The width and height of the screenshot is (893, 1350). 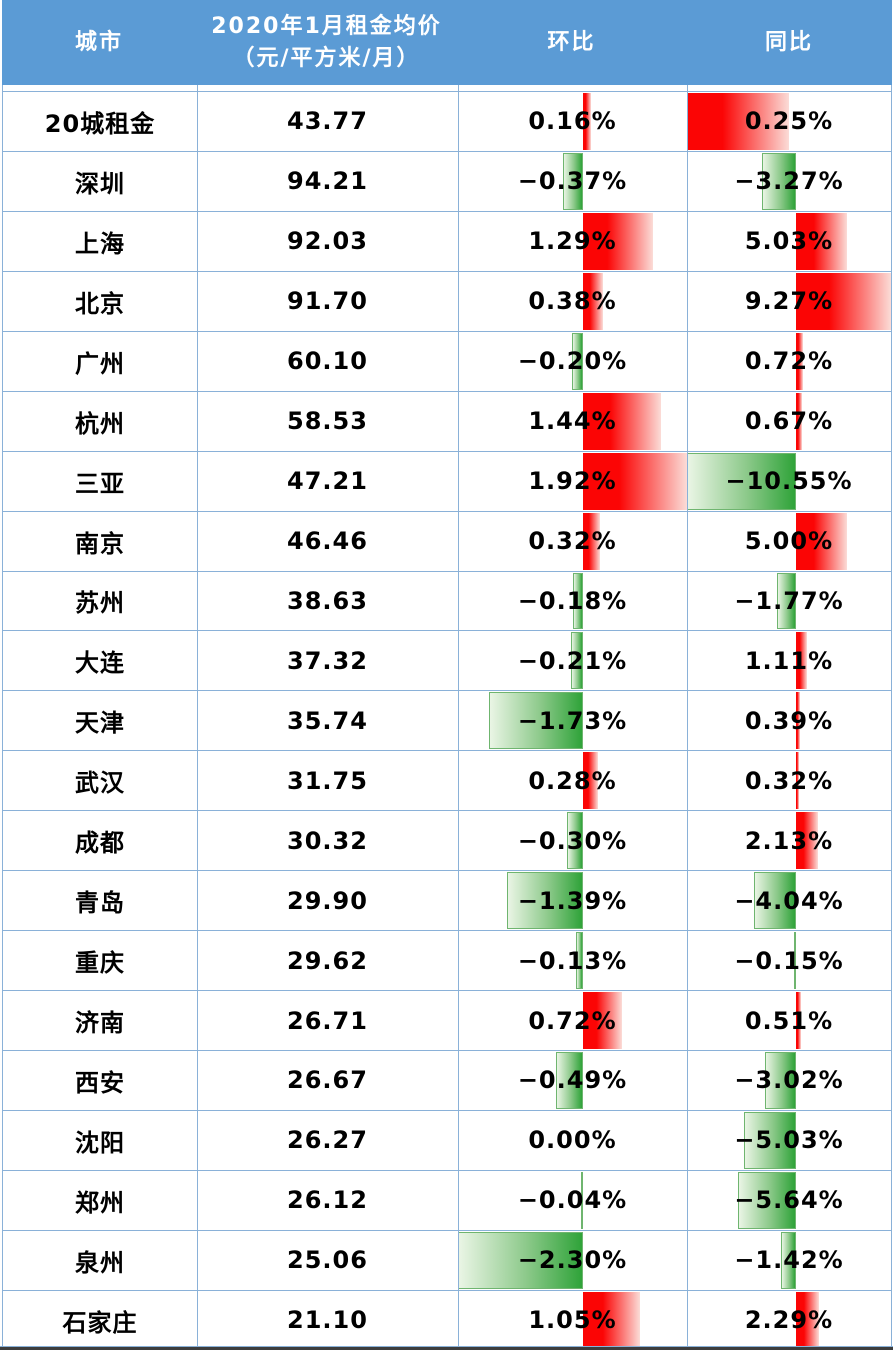 I want to click on rent-cell: 58.53, so click(x=327, y=421).